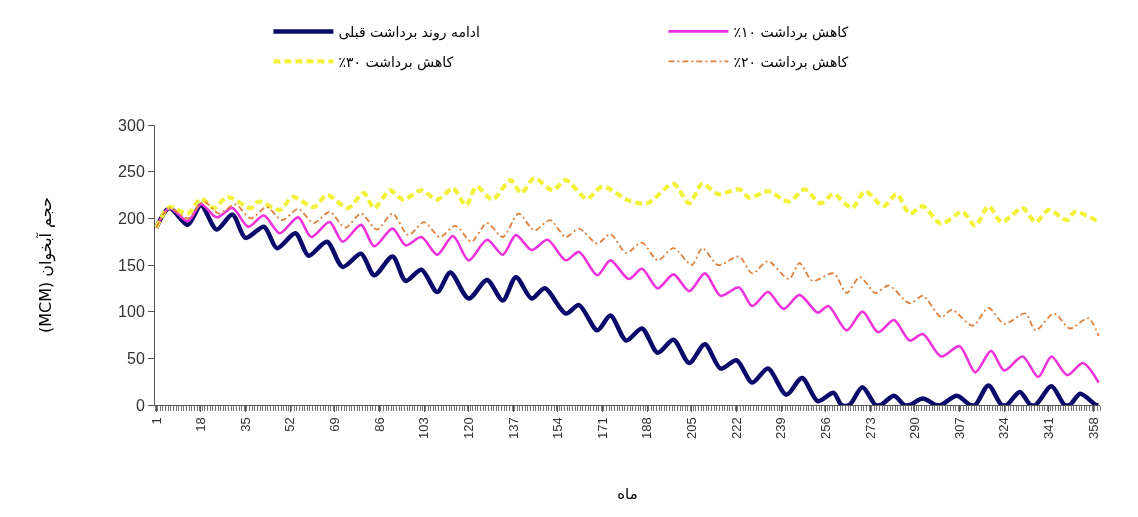 Image resolution: width=1138 pixels, height=517 pixels. What do you see at coordinates (424, 428) in the screenshot?
I see `x-tick-label: 103` at bounding box center [424, 428].